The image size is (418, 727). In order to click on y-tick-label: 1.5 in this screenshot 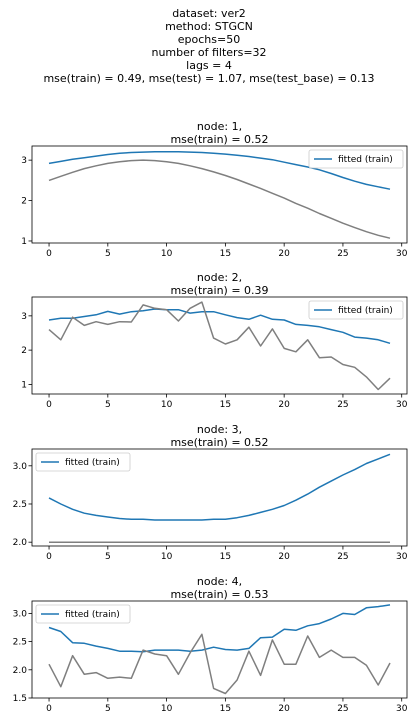, I will do `click(20, 699)`.